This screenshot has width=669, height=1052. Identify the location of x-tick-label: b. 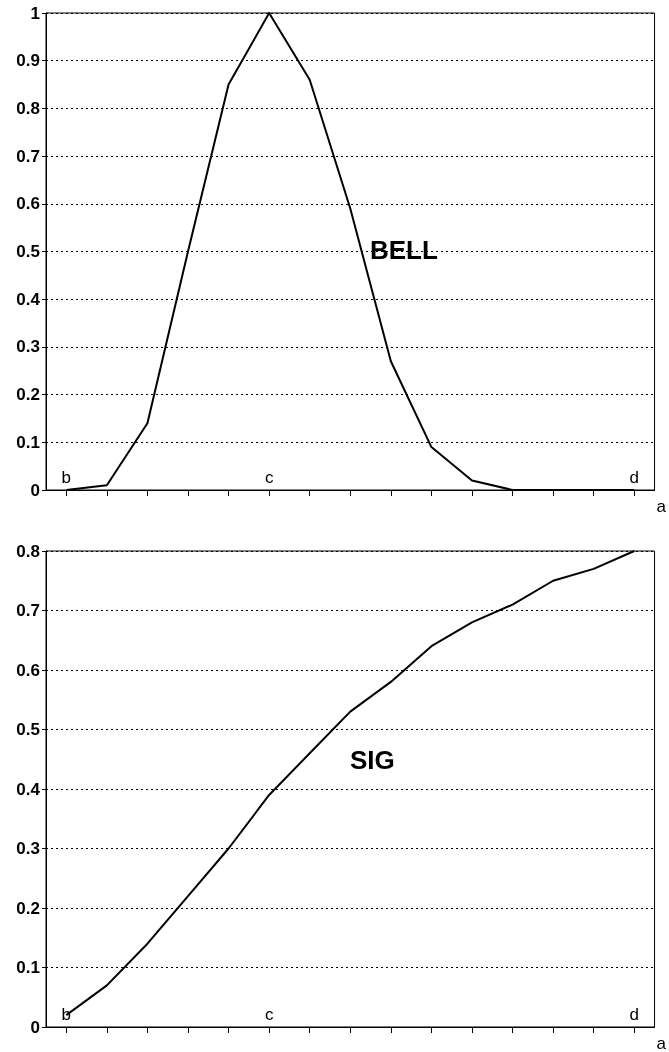
(66, 477).